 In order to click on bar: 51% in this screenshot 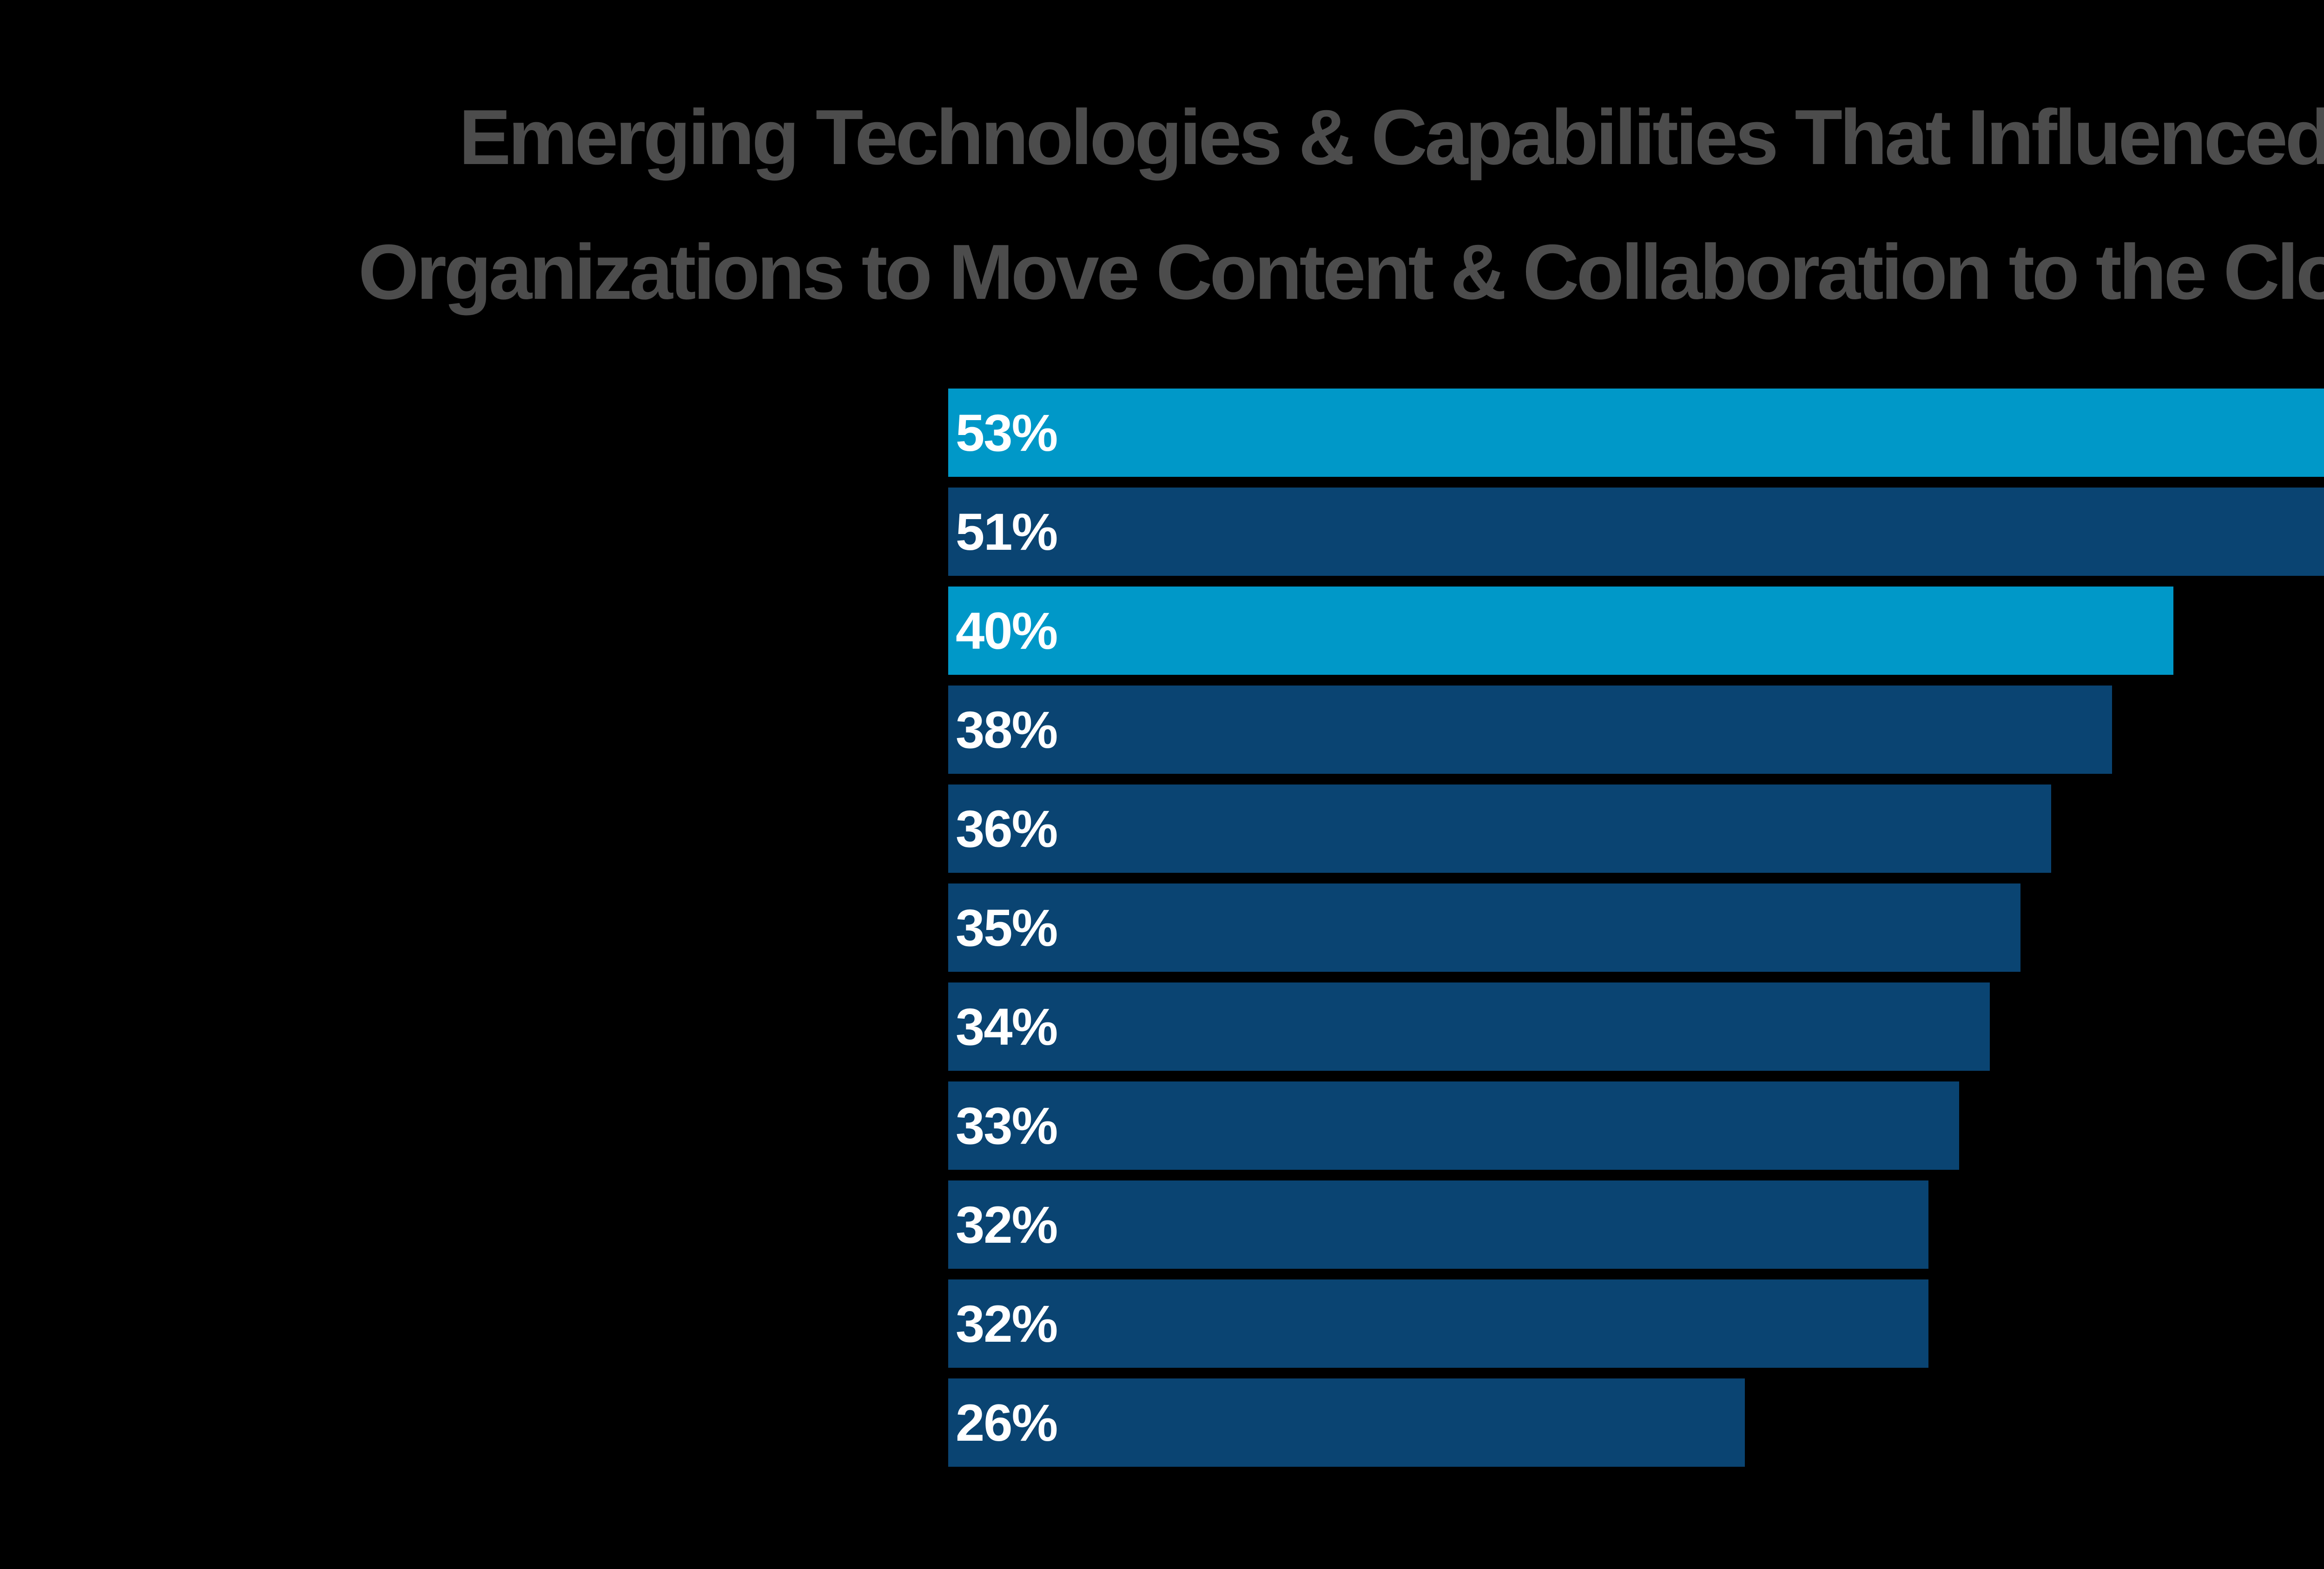, I will do `click(1636, 532)`.